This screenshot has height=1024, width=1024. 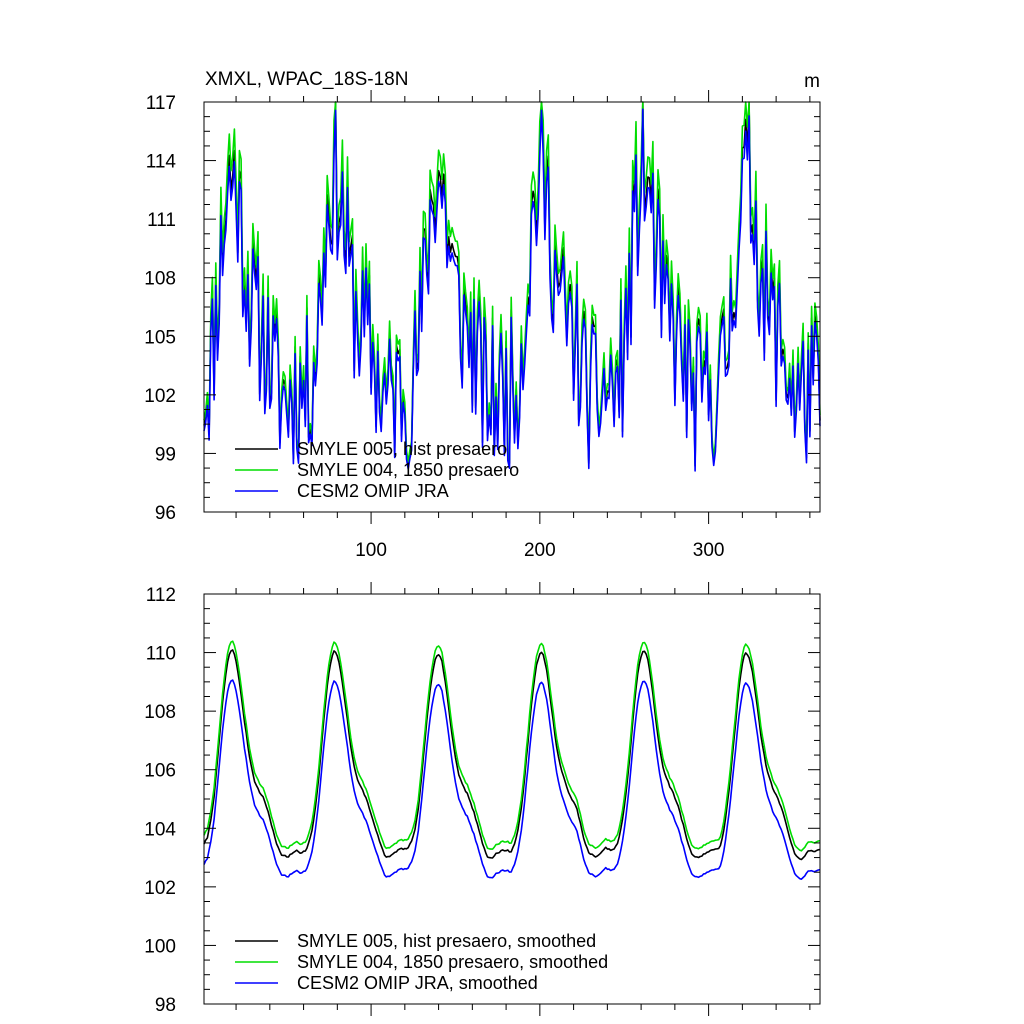 What do you see at coordinates (161, 220) in the screenshot?
I see `y-tick-label: 111` at bounding box center [161, 220].